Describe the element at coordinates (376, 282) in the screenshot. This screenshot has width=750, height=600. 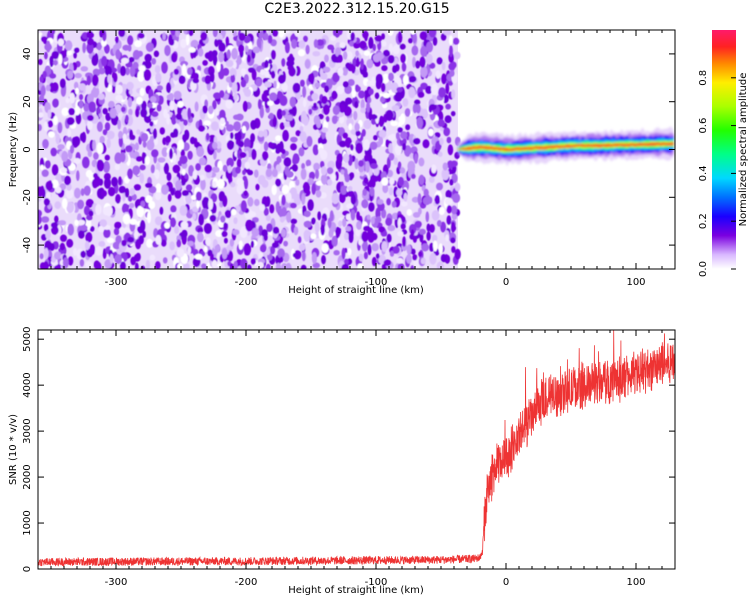
I see `spectrogram-x-tick-label: -100` at that location.